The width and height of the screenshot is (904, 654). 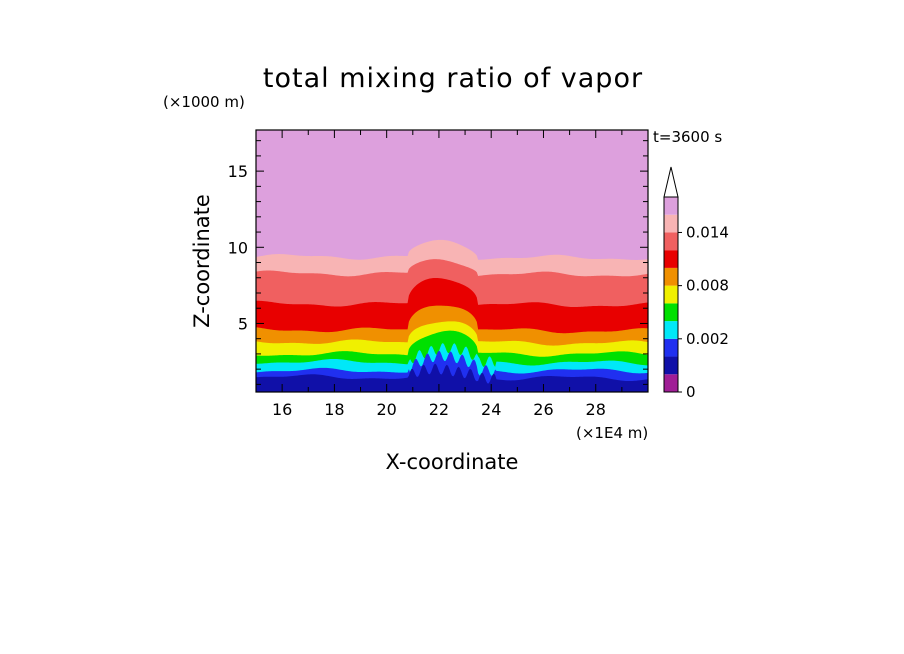 What do you see at coordinates (671, 182) in the screenshot?
I see `colorbar-extend-arrow` at bounding box center [671, 182].